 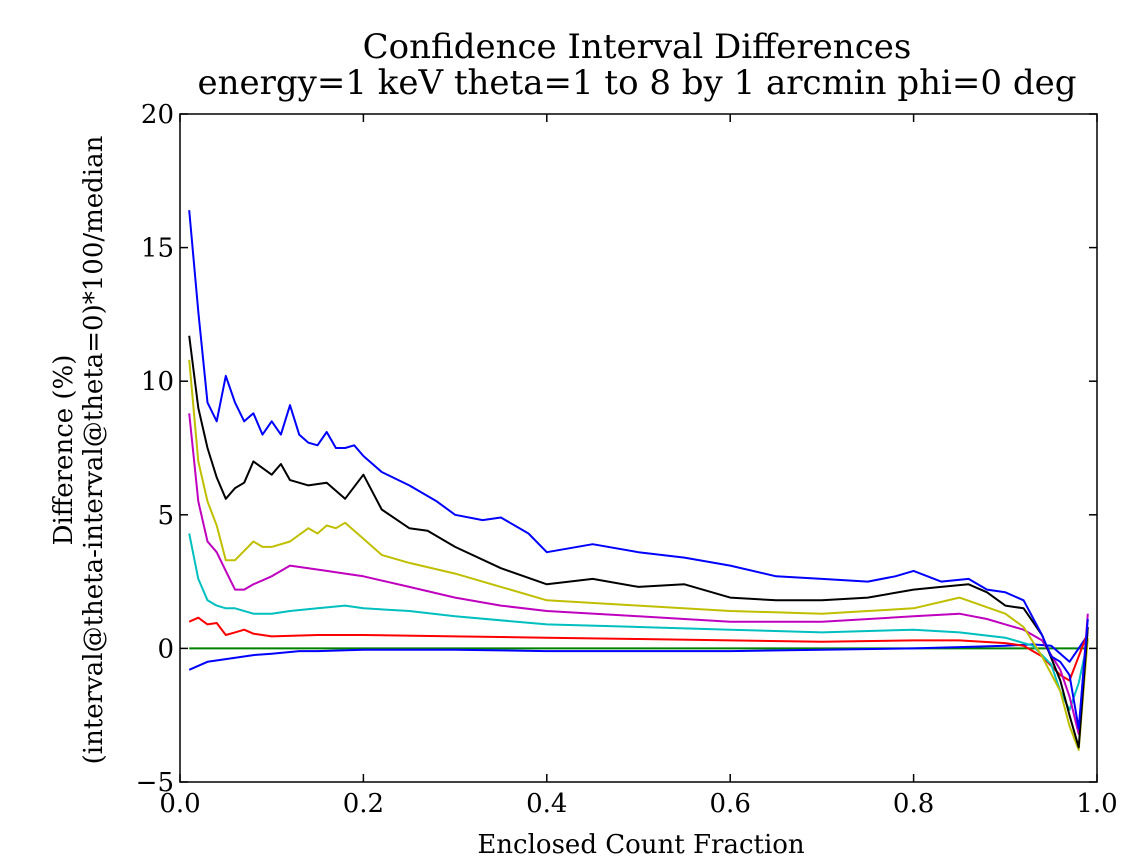 I want to click on x-tick-label: 0.6, so click(x=730, y=804).